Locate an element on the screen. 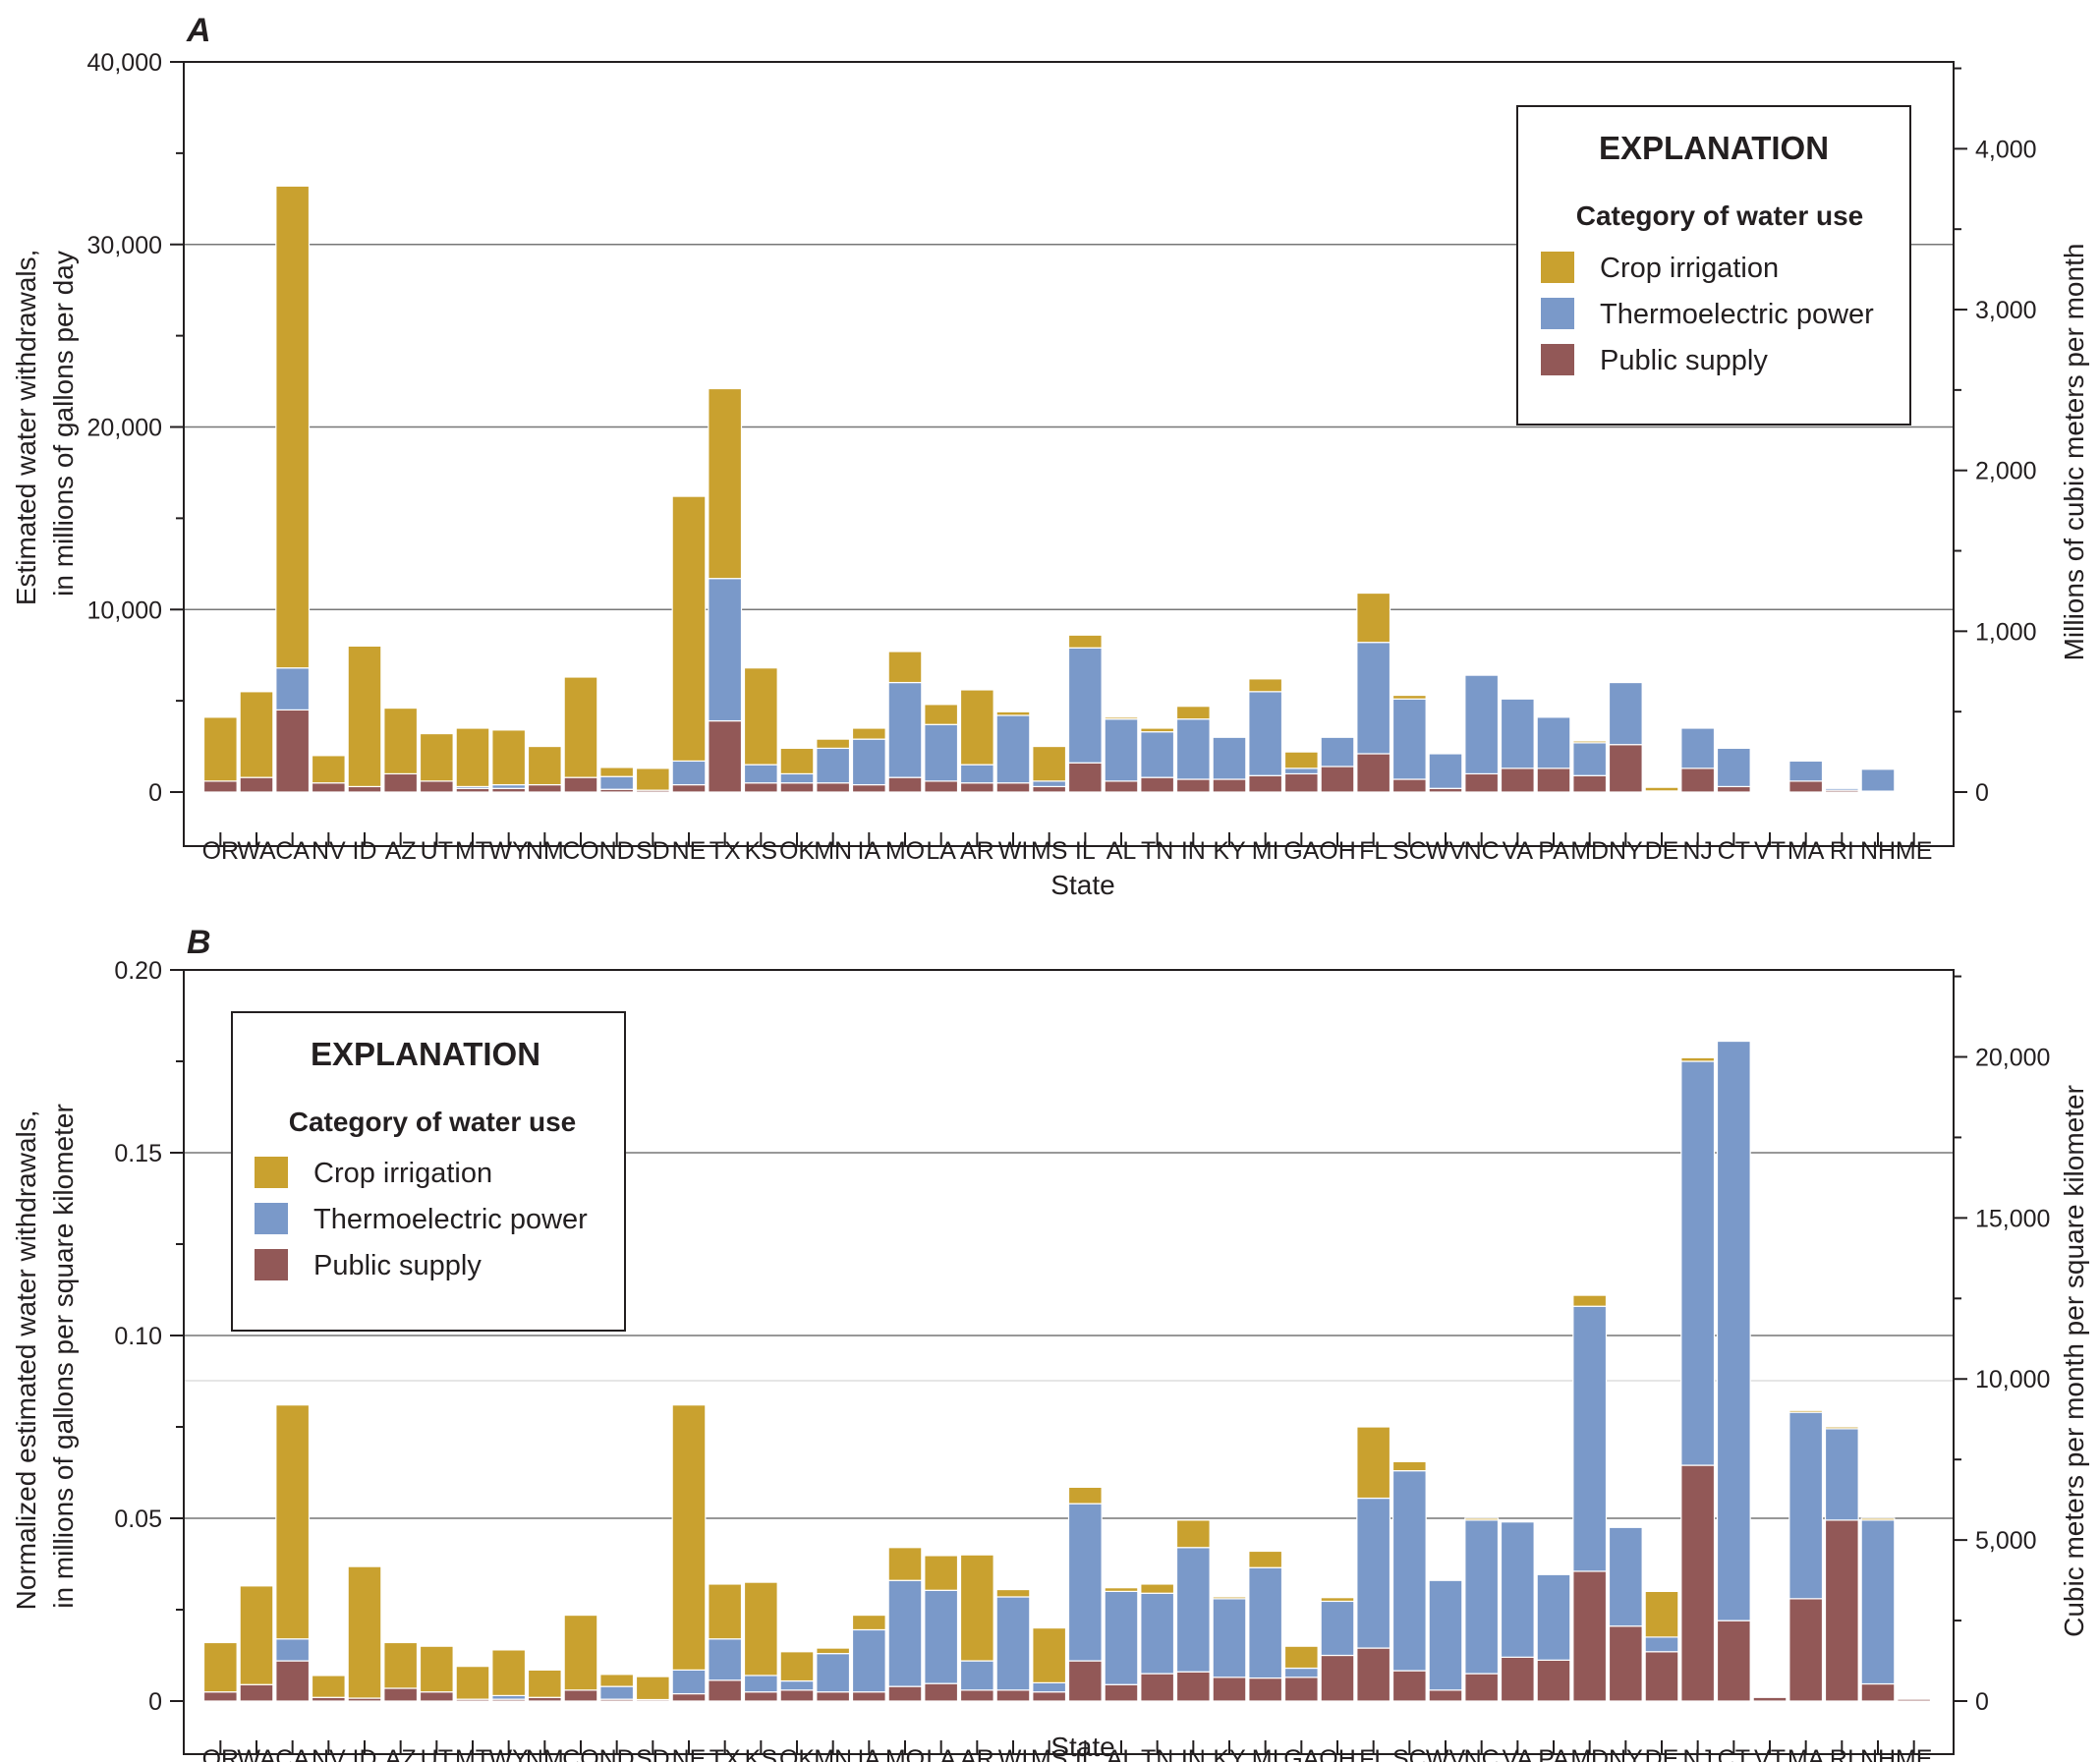 The height and width of the screenshot is (1762, 2100). panel-a-legend-subtitle: Category of water use is located at coordinates (1720, 215).